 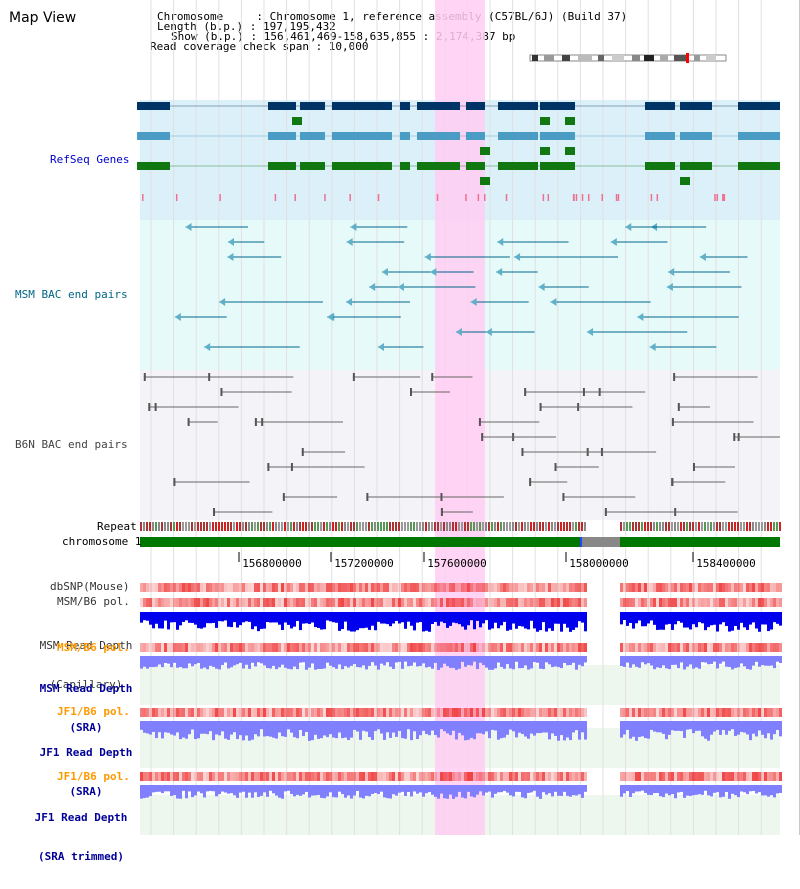 What do you see at coordinates (71, 294) in the screenshot?
I see `msm-bac-end-pairs-label: MSM BAC end pairs` at bounding box center [71, 294].